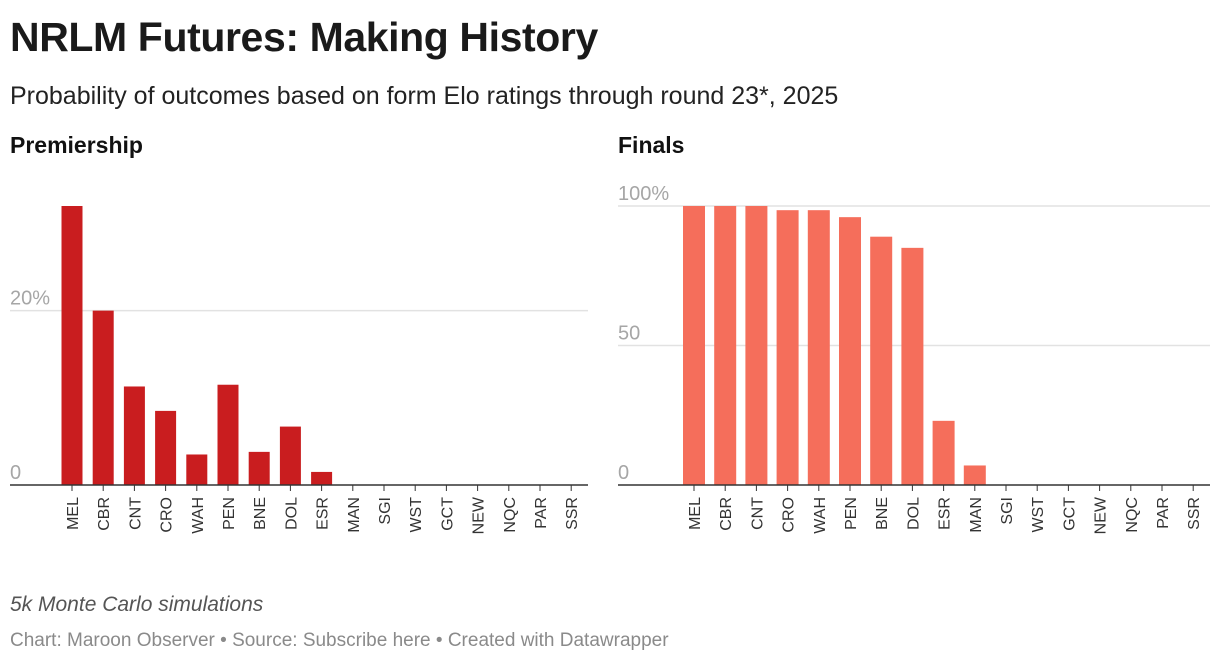 Image resolution: width=1220 pixels, height=666 pixels. What do you see at coordinates (510, 515) in the screenshot?
I see `premiership-category-label-nqc: NQC` at bounding box center [510, 515].